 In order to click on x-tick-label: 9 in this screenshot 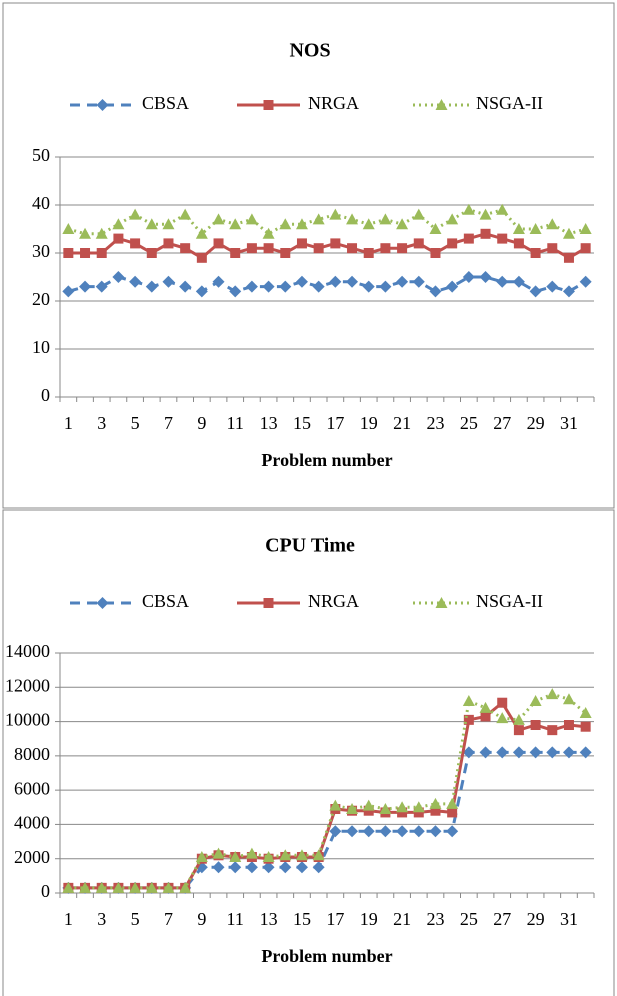, I will do `click(201, 423)`.